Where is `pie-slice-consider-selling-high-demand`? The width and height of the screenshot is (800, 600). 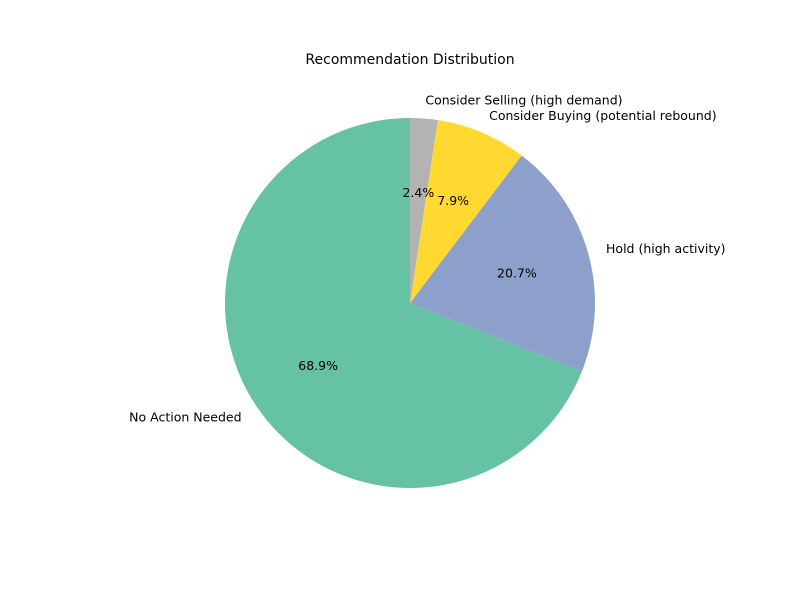 pie-slice-consider-selling-high-demand is located at coordinates (424, 210).